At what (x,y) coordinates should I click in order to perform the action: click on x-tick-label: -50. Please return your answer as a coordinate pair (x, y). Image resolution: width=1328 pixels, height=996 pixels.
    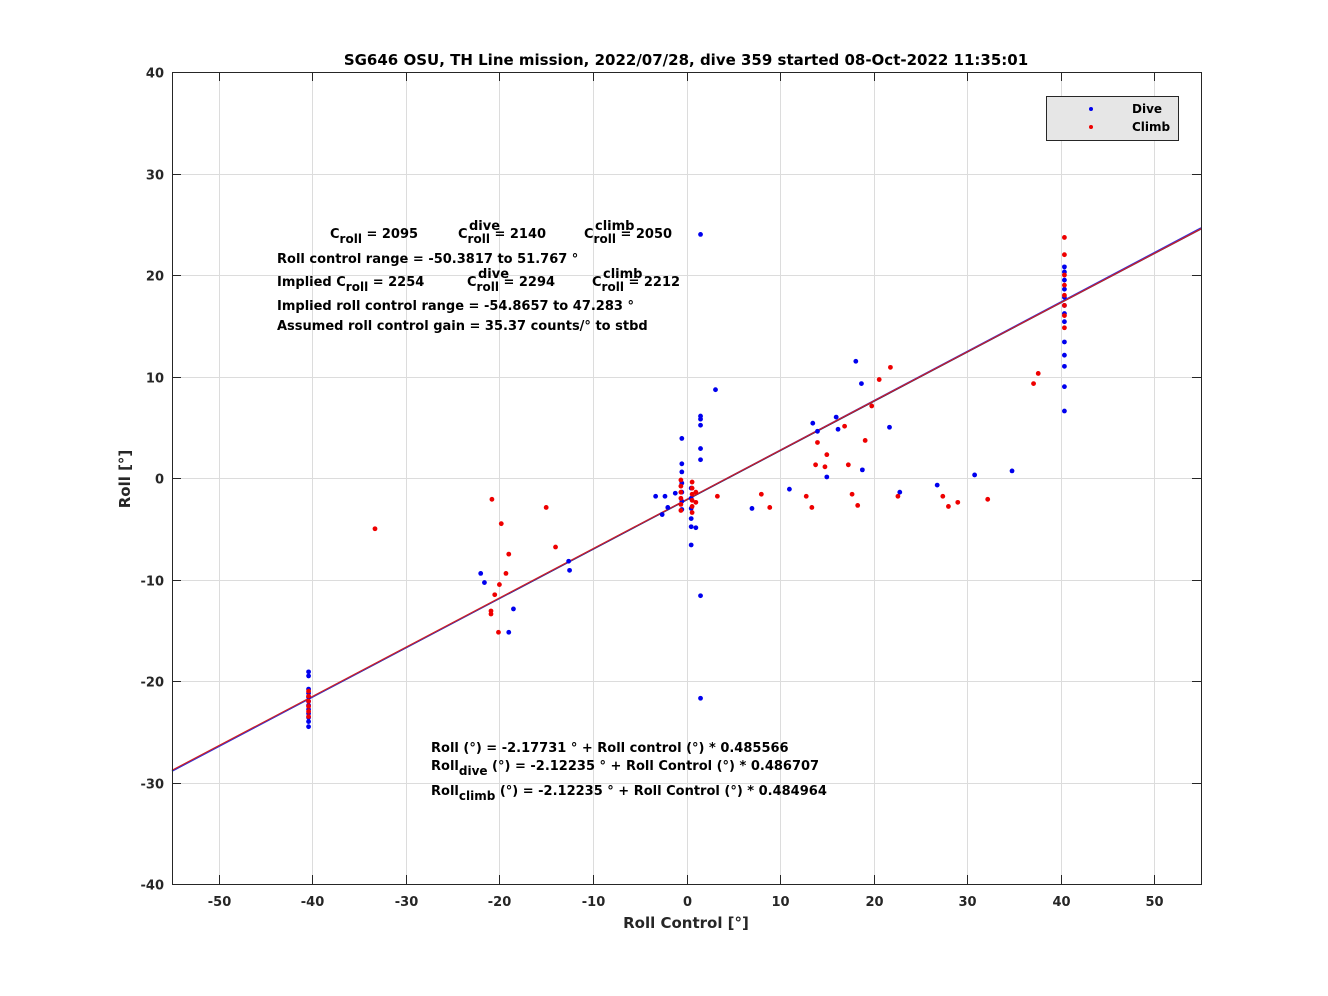
    Looking at the image, I should click on (220, 902).